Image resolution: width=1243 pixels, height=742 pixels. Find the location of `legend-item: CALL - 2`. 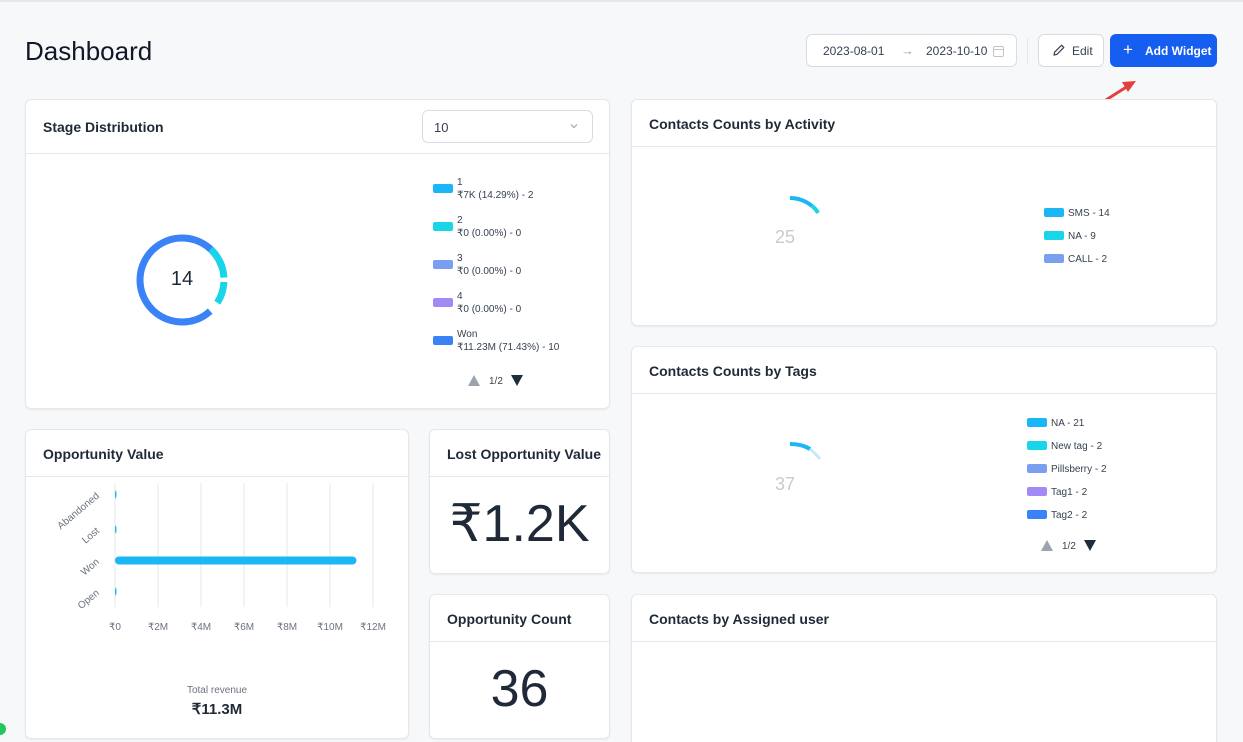

legend-item: CALL - 2 is located at coordinates (1088, 259).